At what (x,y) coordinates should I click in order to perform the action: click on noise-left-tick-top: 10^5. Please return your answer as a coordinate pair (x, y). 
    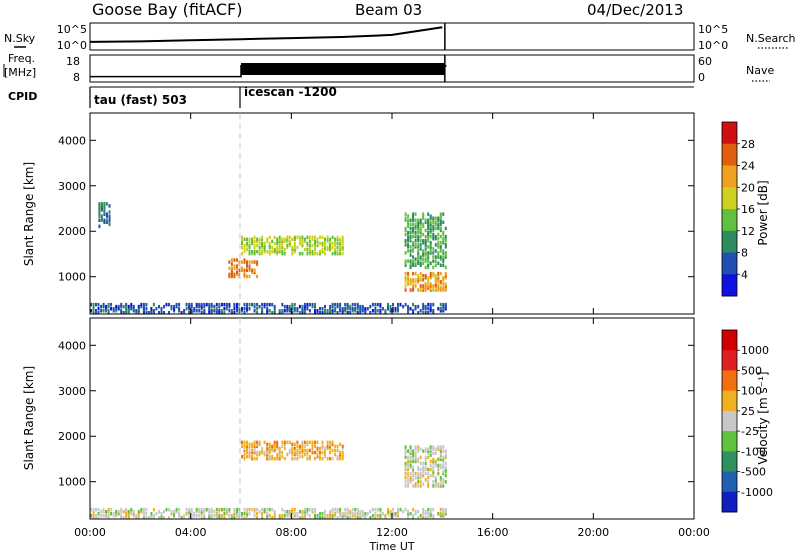
    Looking at the image, I should click on (72, 29).